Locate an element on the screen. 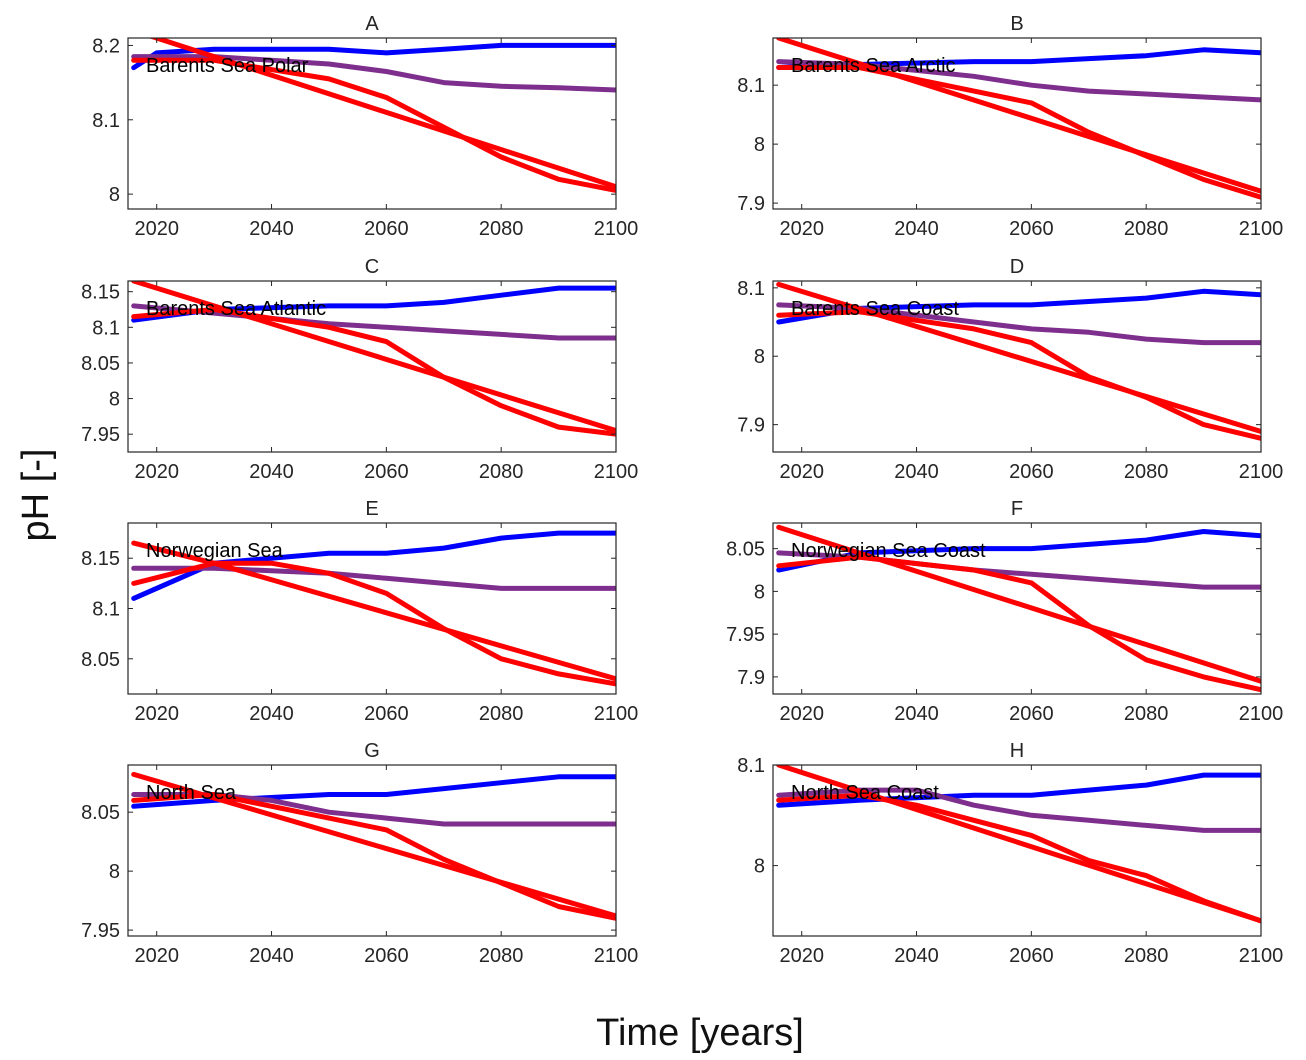  panel-h-series-4-line is located at coordinates (1018, 844).